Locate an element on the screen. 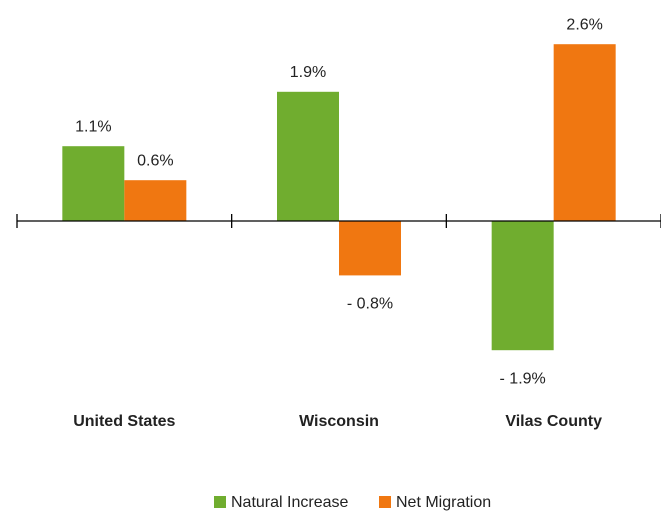  legend-label: Net Migration is located at coordinates (443, 502).